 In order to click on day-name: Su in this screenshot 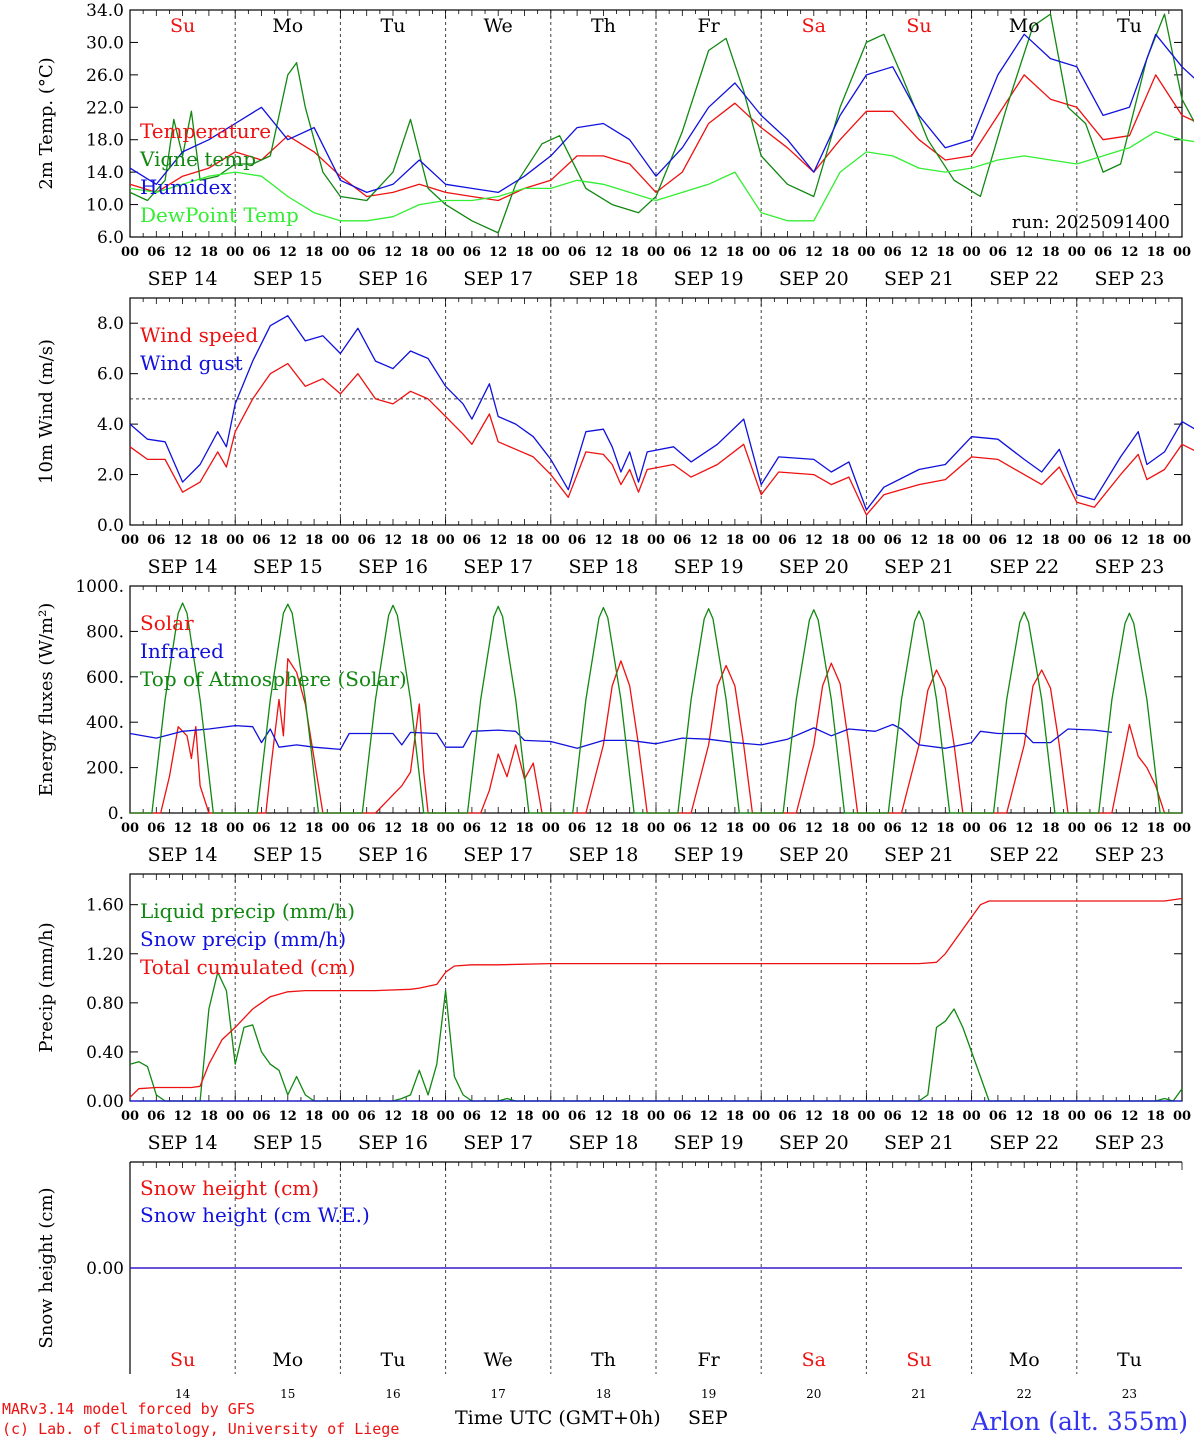, I will do `click(182, 1360)`.